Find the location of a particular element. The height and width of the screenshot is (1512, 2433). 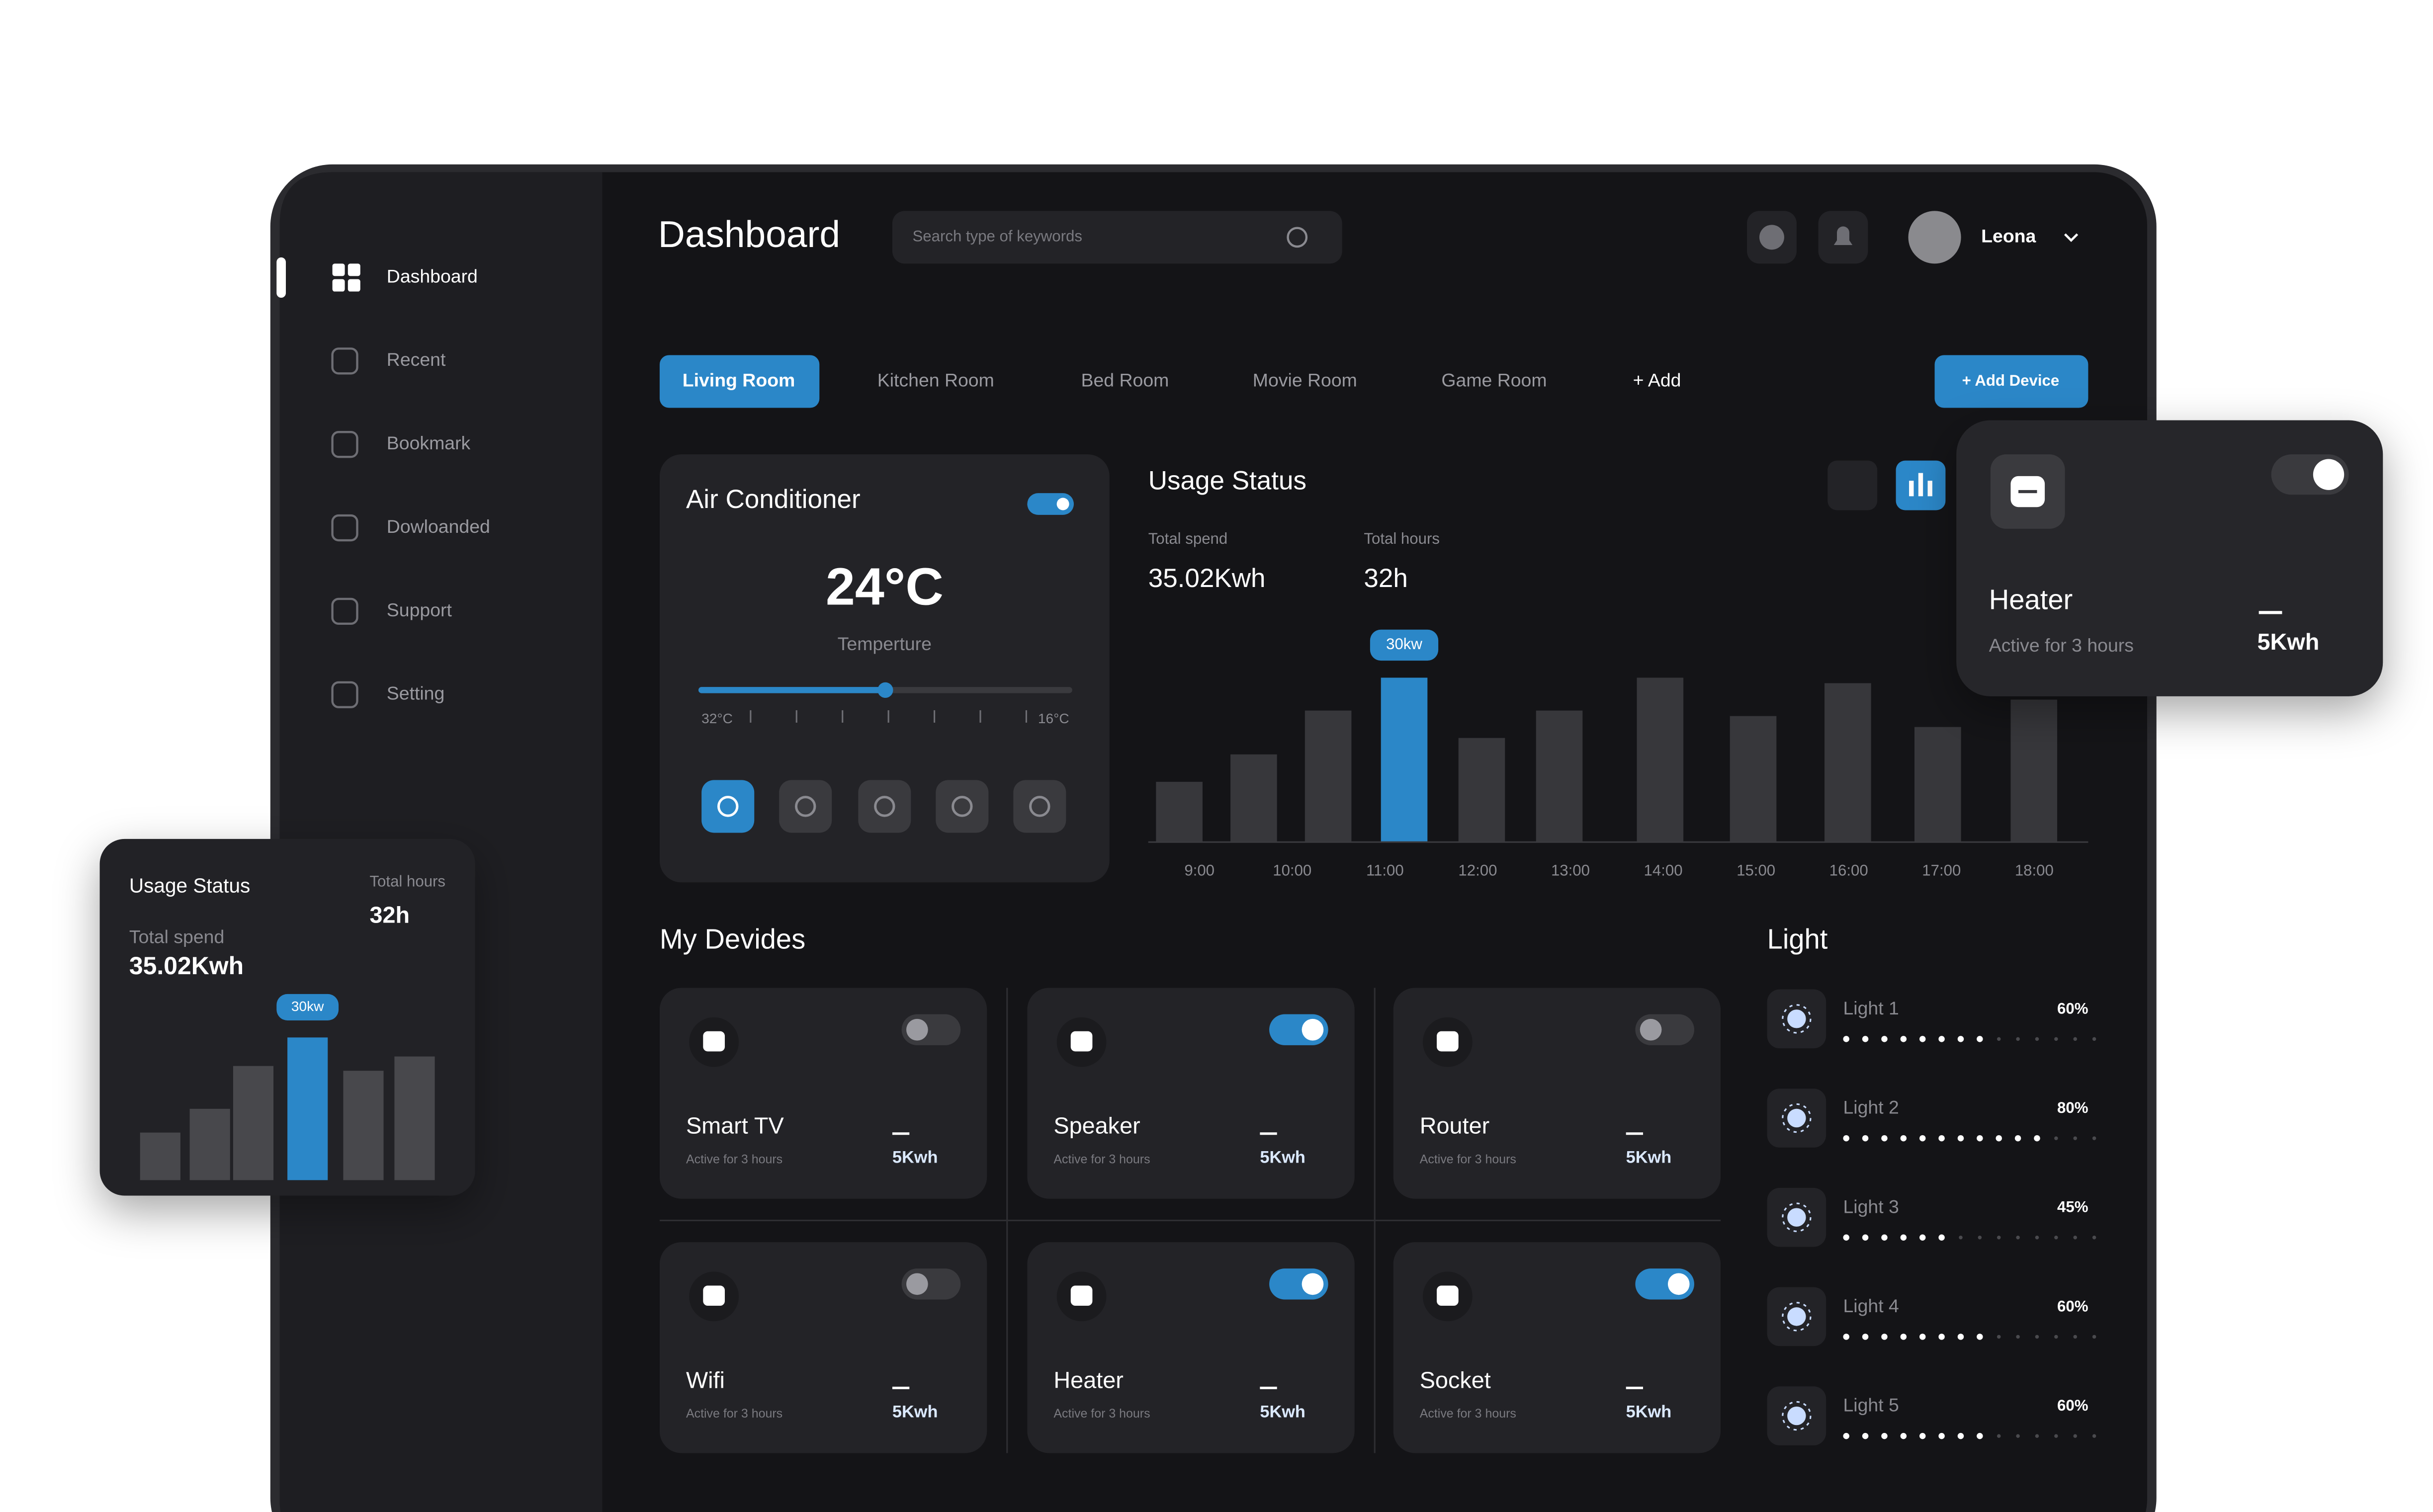

nav-label: Setting is located at coordinates (416, 693).